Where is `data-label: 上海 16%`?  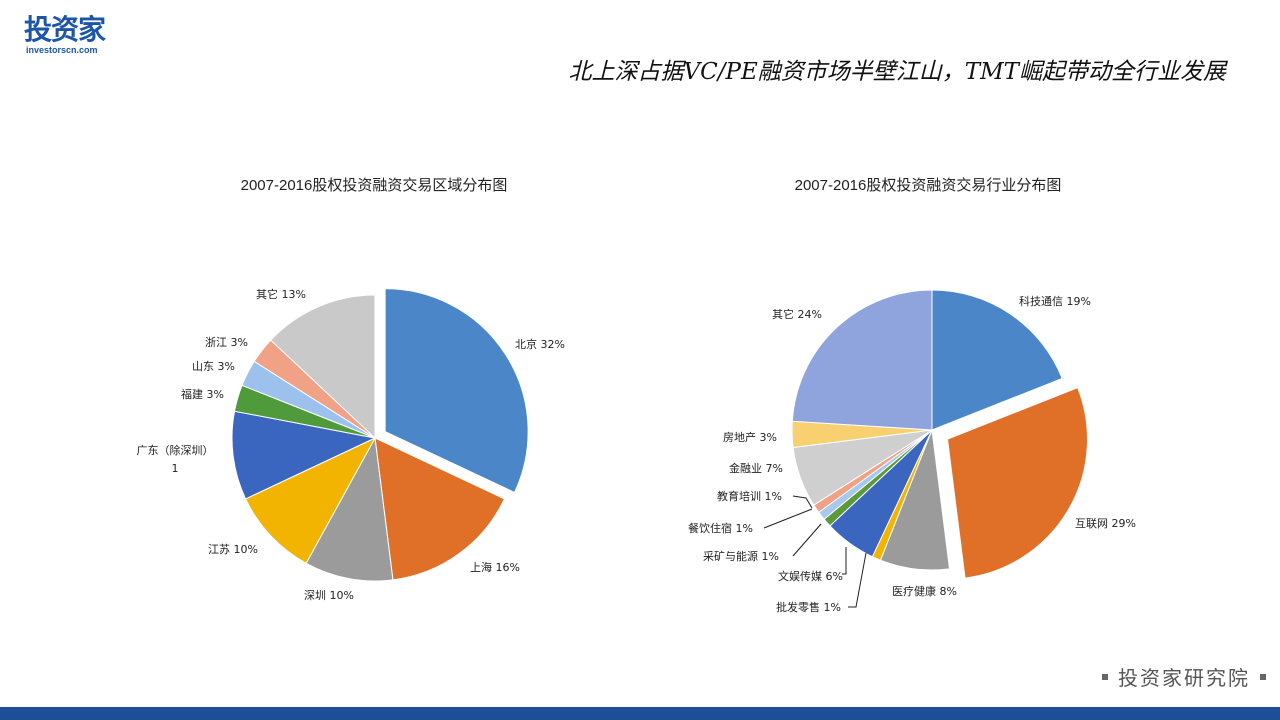
data-label: 上海 16% is located at coordinates (495, 567).